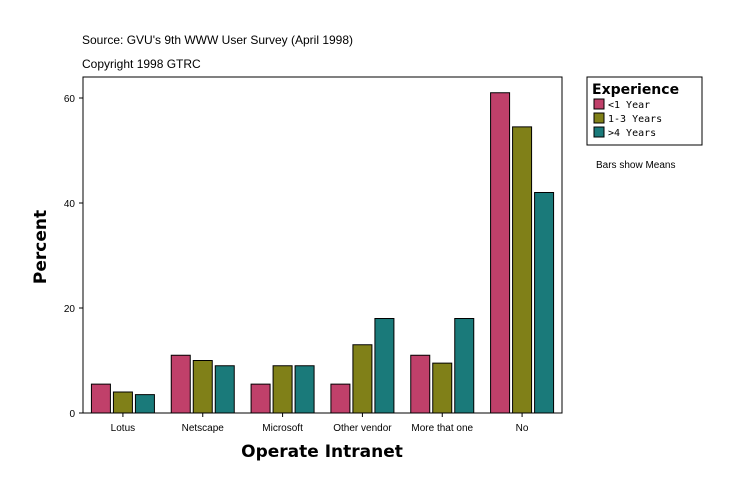 This screenshot has width=736, height=496. I want to click on y-tick-label: 40, so click(70, 204).